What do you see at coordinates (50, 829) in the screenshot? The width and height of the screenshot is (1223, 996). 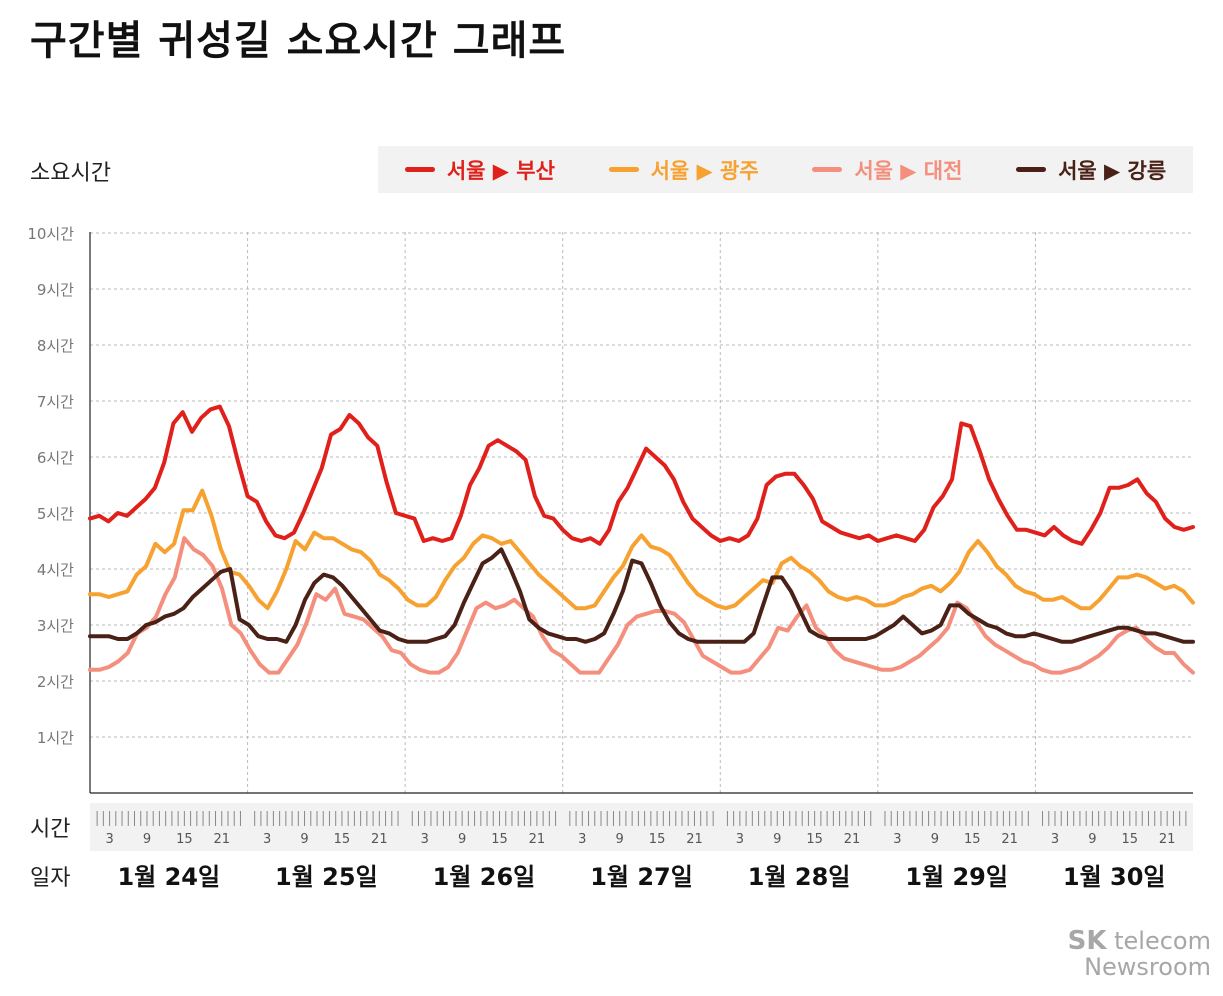 I see `hour-row-label: 시간` at bounding box center [50, 829].